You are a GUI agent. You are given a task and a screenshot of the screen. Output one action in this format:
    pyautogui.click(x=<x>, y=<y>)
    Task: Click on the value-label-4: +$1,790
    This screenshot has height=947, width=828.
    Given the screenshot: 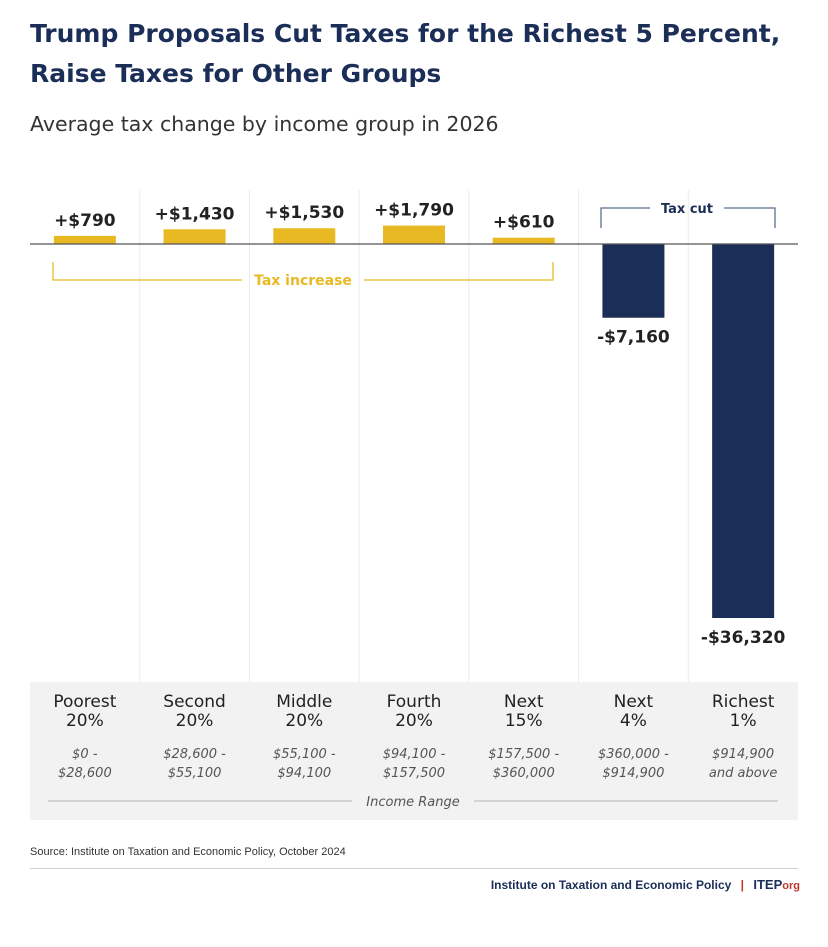 What is the action you would take?
    pyautogui.click(x=414, y=211)
    